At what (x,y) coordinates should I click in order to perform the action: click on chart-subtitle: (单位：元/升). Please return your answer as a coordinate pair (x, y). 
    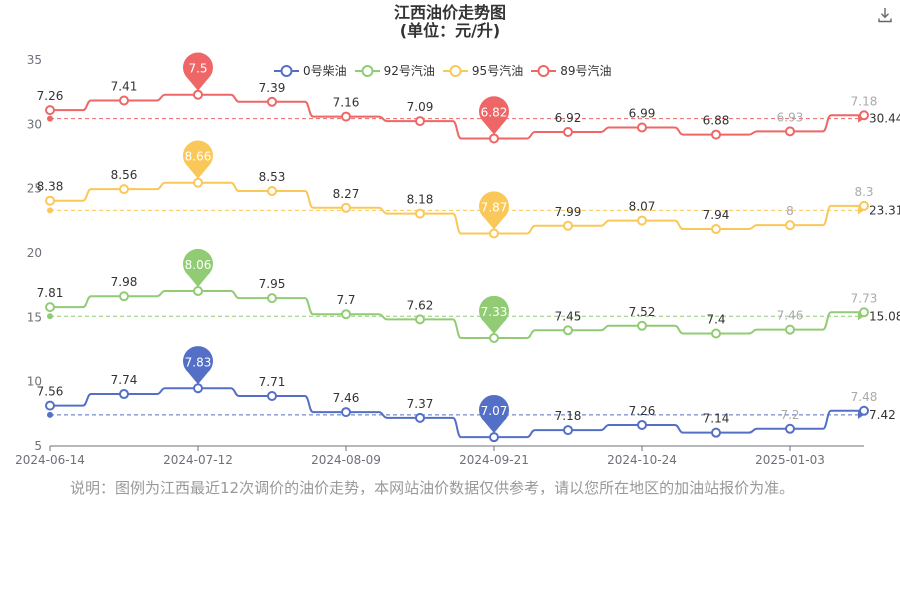
    Looking at the image, I should click on (450, 30).